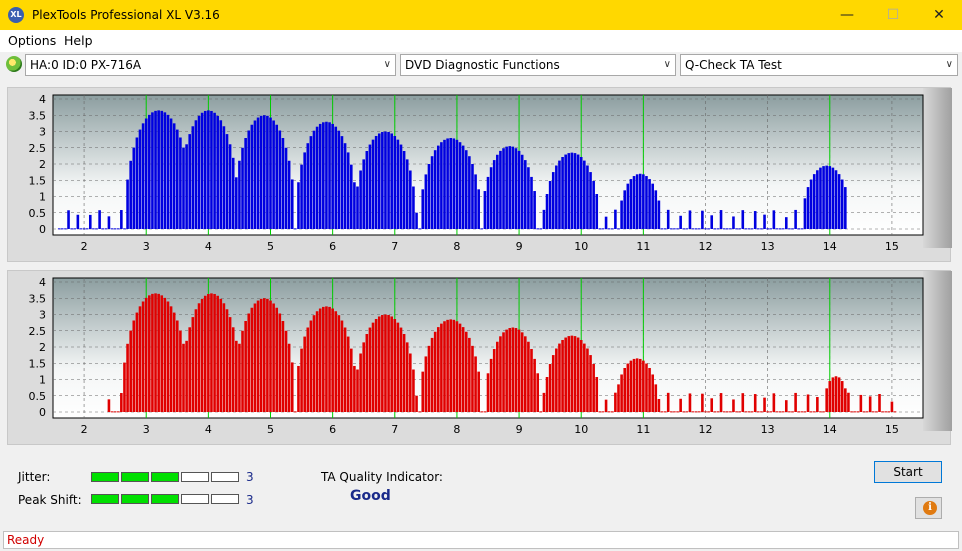 The image size is (962, 551). I want to click on close-button: ✕, so click(939, 15).